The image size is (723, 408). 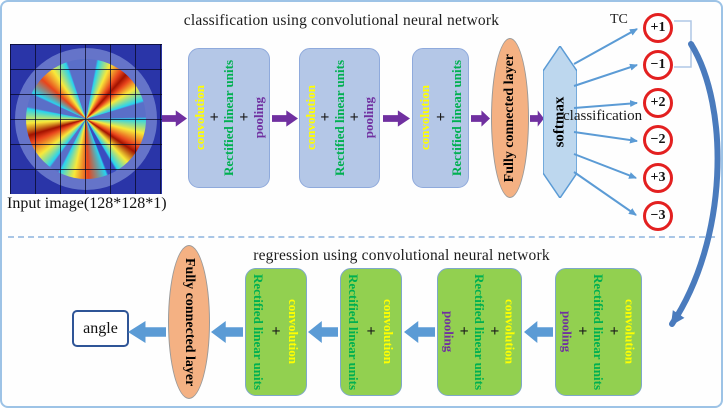 I want to click on input-image-grid, so click(x=86, y=119).